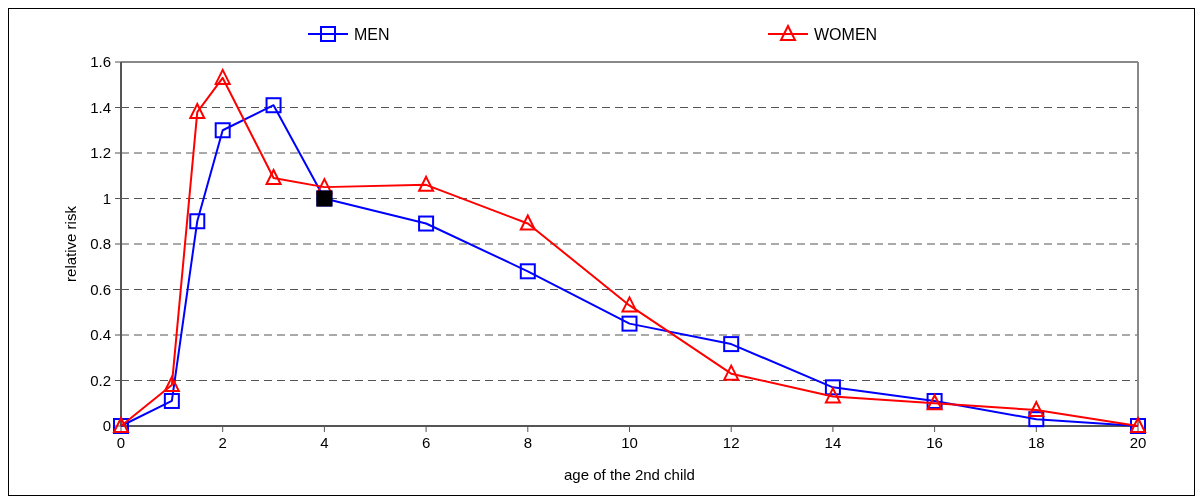 The width and height of the screenshot is (1203, 504). Describe the element at coordinates (833, 442) in the screenshot. I see `x-tick-label: 14` at that location.